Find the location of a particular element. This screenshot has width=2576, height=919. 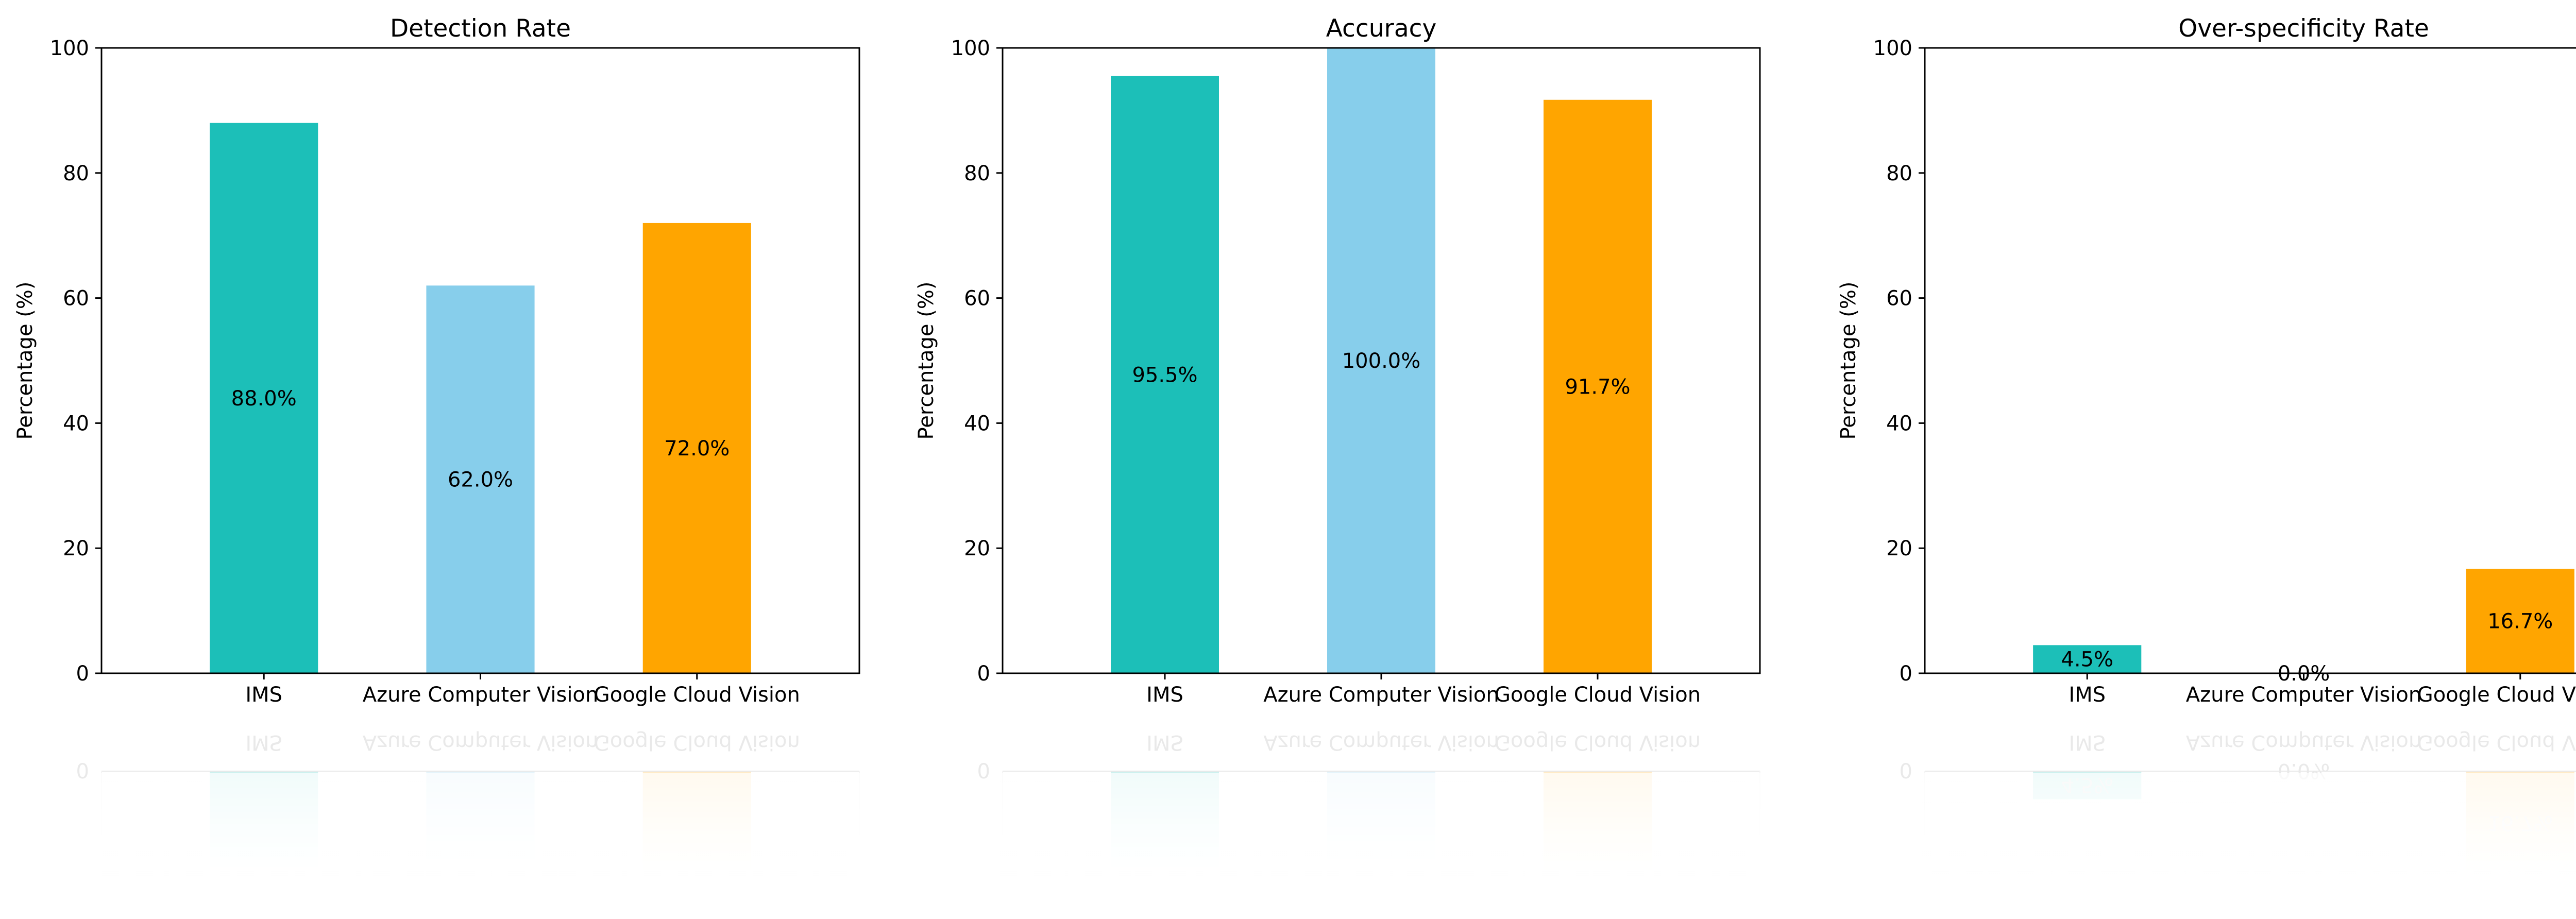

bar-value-label: 100.0% is located at coordinates (1381, 361).